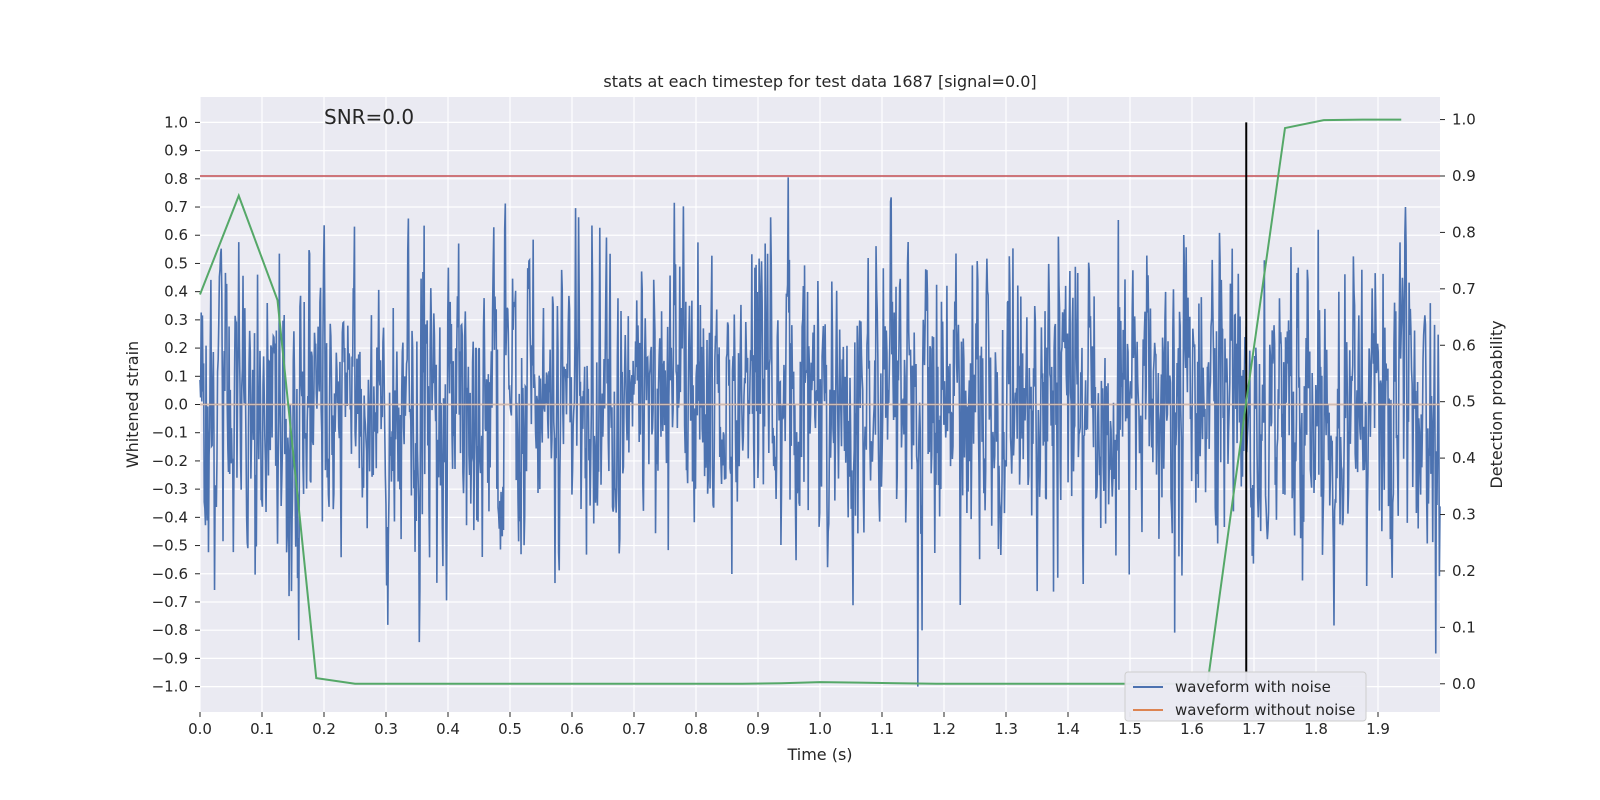  I want to click on x-tick-label: 0.3, so click(386, 729).